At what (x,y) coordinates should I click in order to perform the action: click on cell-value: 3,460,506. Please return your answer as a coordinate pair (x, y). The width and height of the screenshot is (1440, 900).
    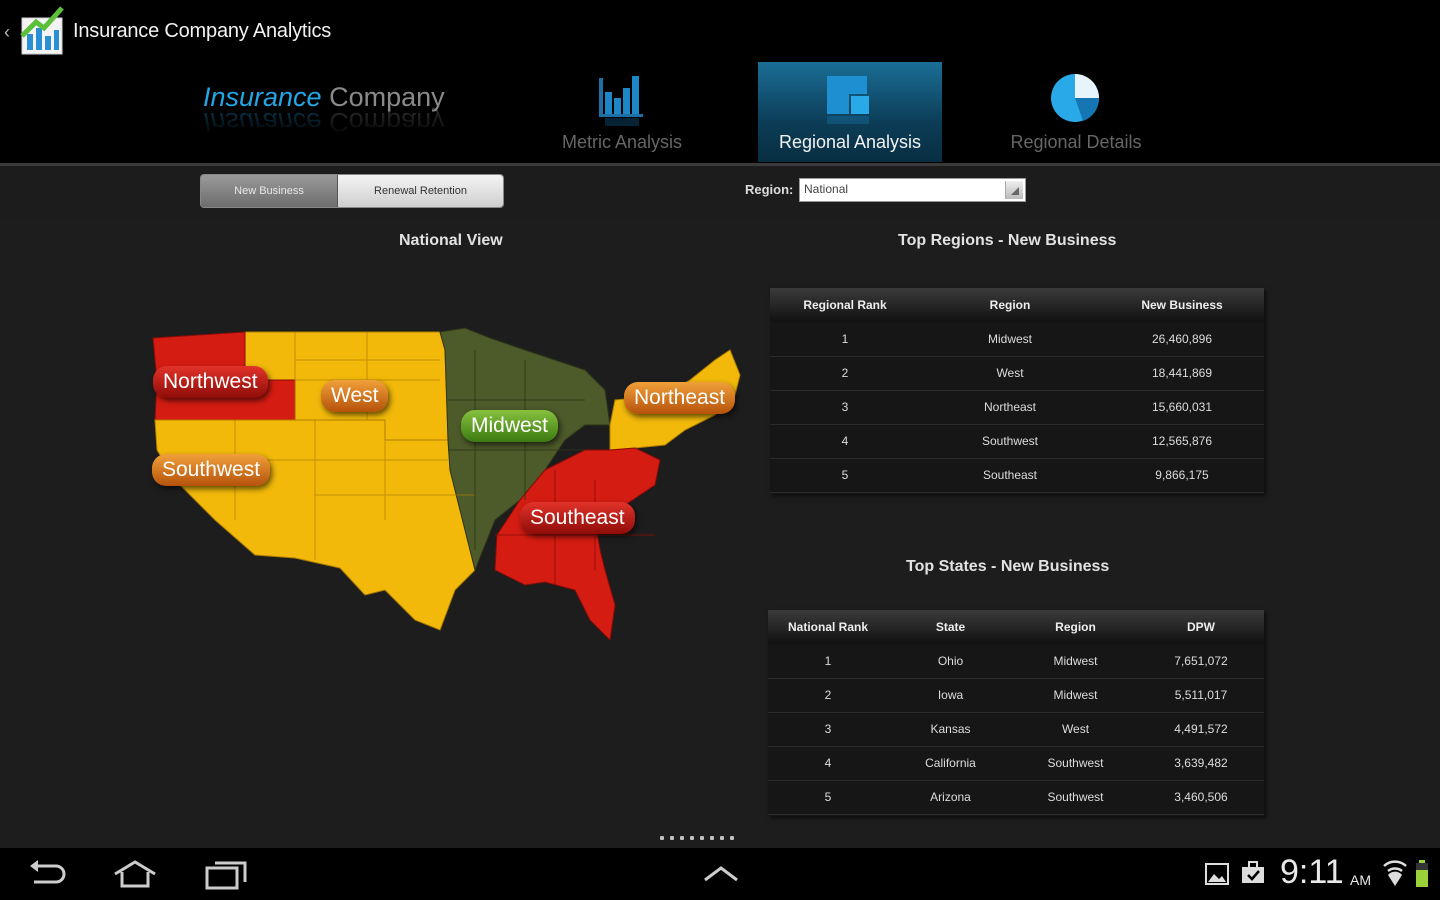
    Looking at the image, I should click on (1201, 797).